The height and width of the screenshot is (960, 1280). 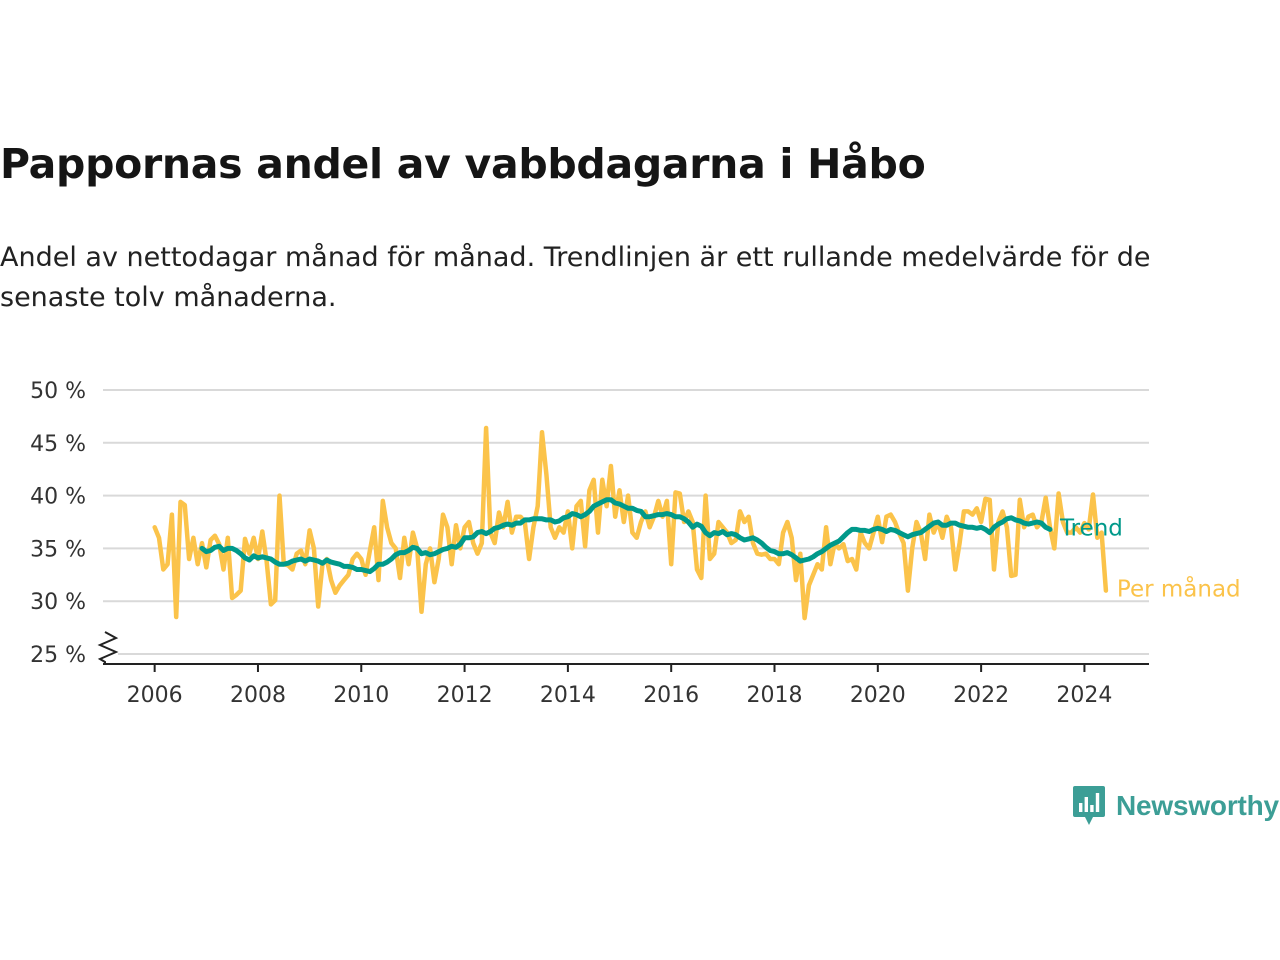 I want to click on x-axis-tick-labels: 2006 2008 2010 2012 2014 2016 2018 2020 2022 2024, so click(x=620, y=695).